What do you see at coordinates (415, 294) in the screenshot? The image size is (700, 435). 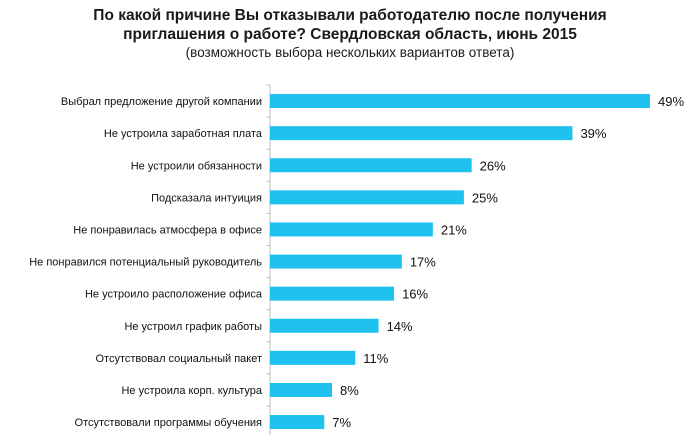 I see `bar-value-label: 16%` at bounding box center [415, 294].